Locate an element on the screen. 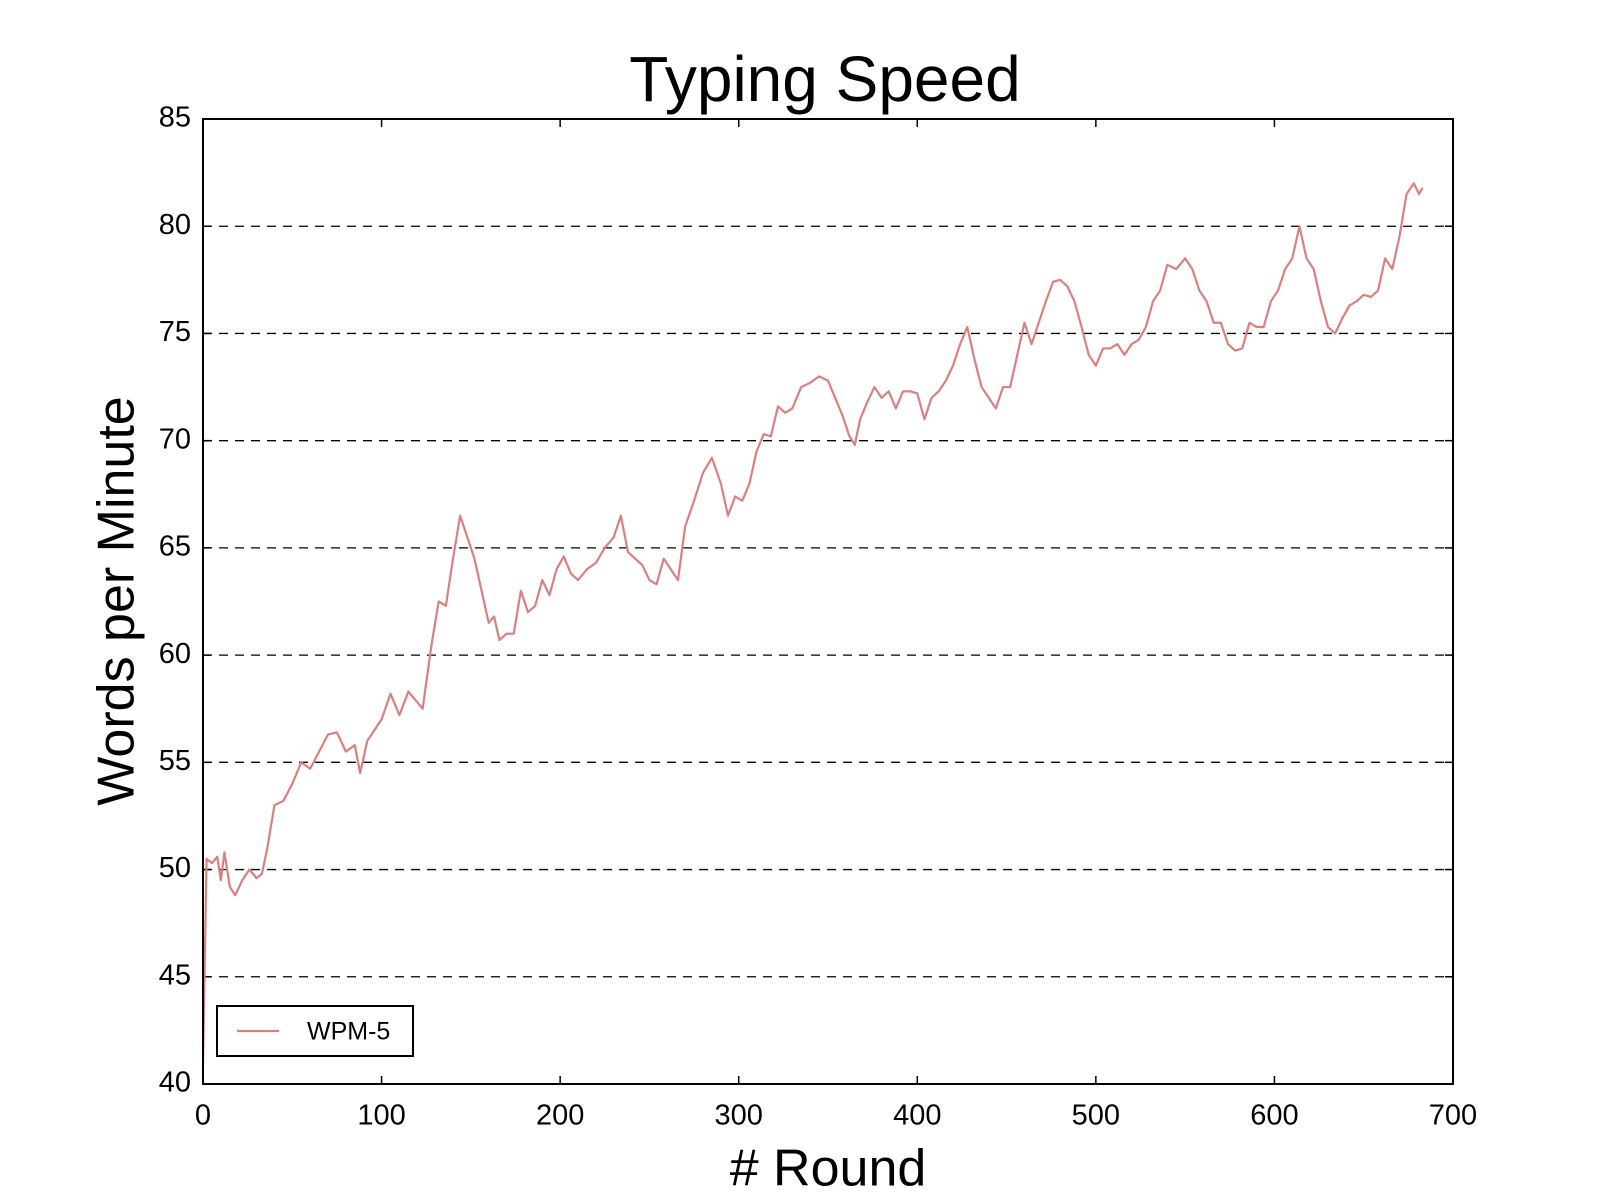 This screenshot has width=1600, height=1200. y-tick-label: 65 is located at coordinates (175, 547).